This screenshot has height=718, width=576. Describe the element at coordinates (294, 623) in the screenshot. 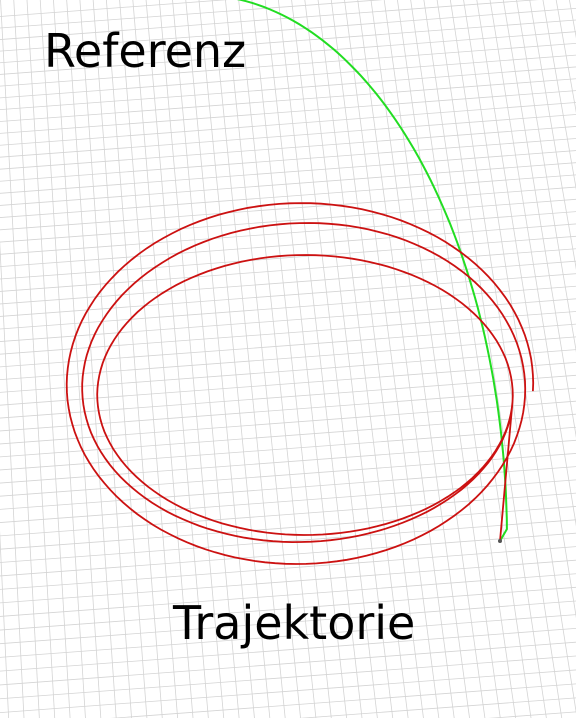

I see `trajectory-label: Trajektorie` at that location.